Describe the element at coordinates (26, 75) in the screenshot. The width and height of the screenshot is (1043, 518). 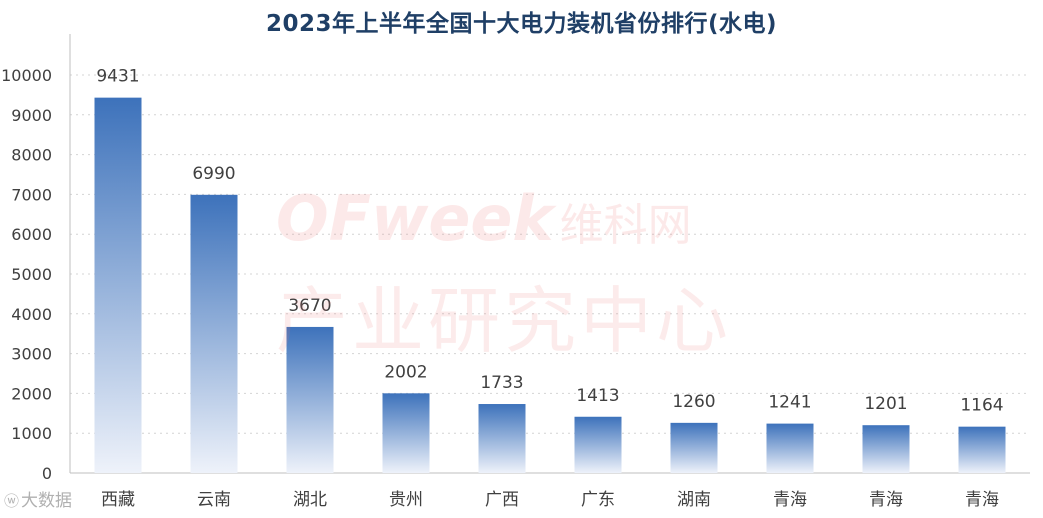
I see `y-tick-label: 10000` at that location.